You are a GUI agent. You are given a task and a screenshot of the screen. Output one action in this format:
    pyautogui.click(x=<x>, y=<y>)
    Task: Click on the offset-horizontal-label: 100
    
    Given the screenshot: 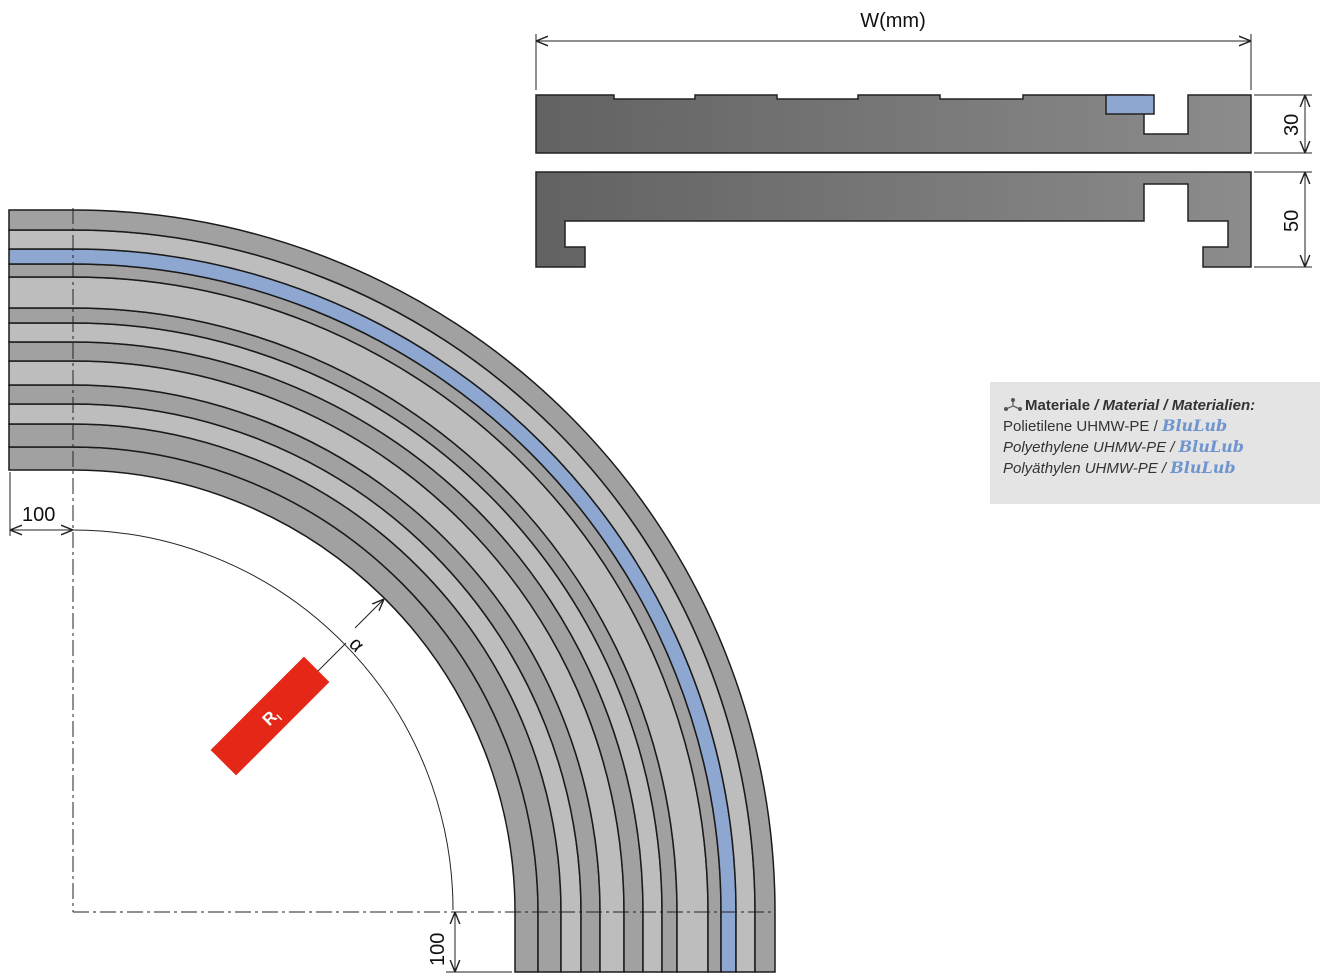 What is the action you would take?
    pyautogui.click(x=38, y=515)
    